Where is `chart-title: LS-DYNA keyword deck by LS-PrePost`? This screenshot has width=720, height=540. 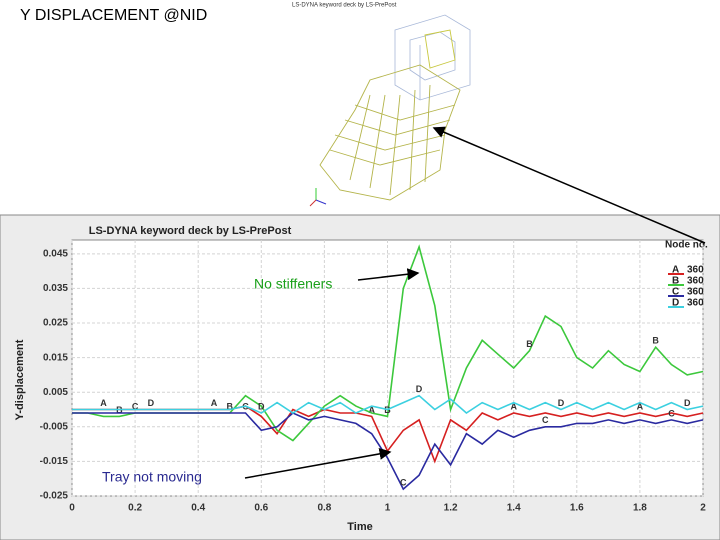
chart-title: LS-DYNA keyword deck by LS-PrePost is located at coordinates (190, 231).